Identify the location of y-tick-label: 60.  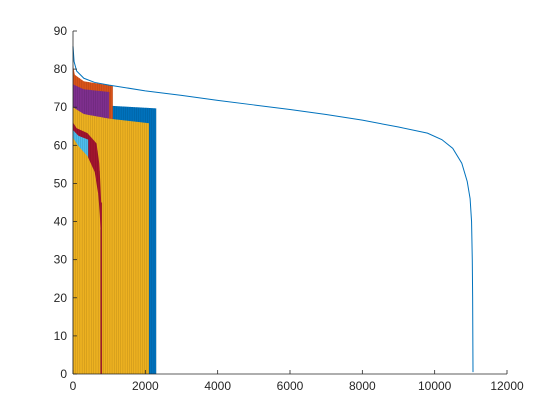
(61, 145).